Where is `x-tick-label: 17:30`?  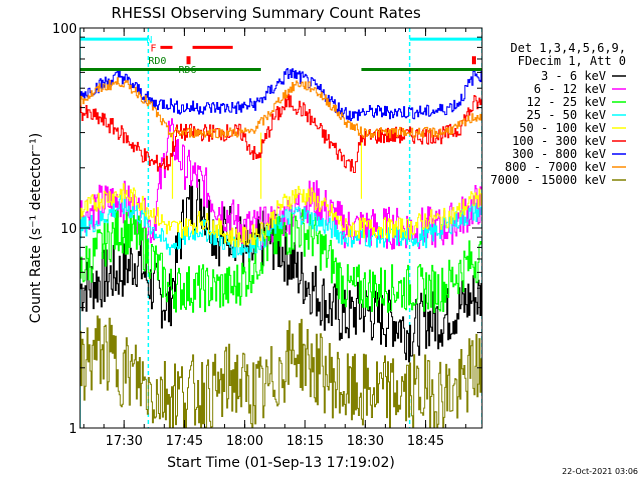
x-tick-label: 17:30 is located at coordinates (123, 441).